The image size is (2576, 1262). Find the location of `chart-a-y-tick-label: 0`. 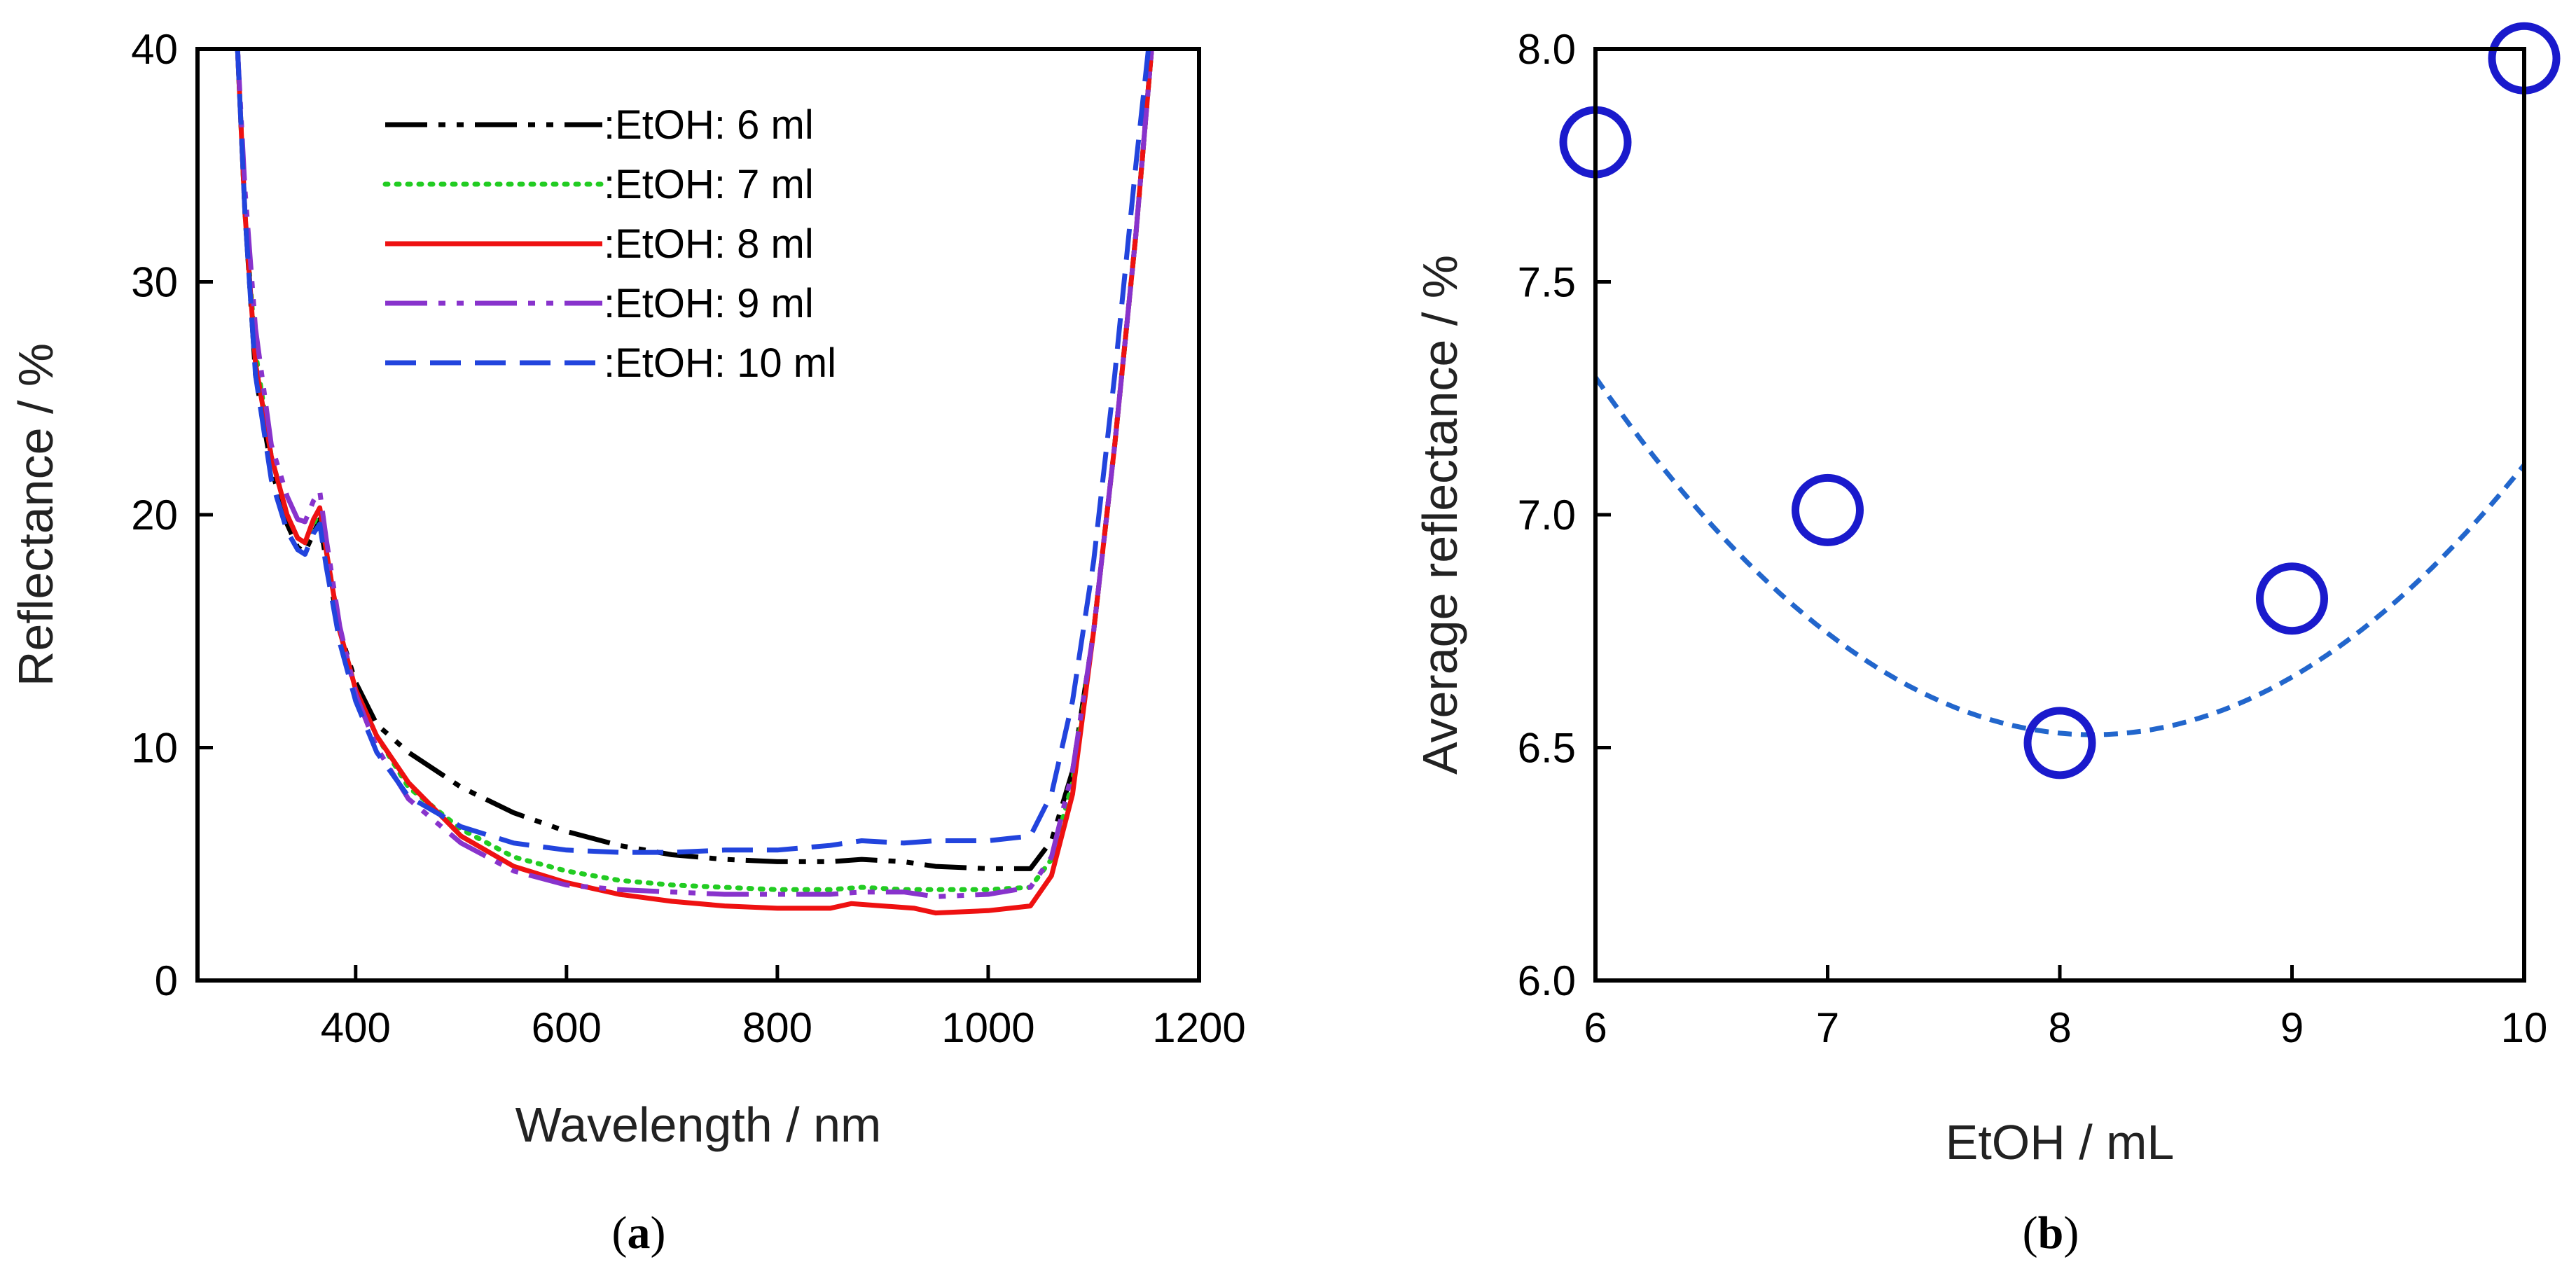

chart-a-y-tick-label: 0 is located at coordinates (167, 981).